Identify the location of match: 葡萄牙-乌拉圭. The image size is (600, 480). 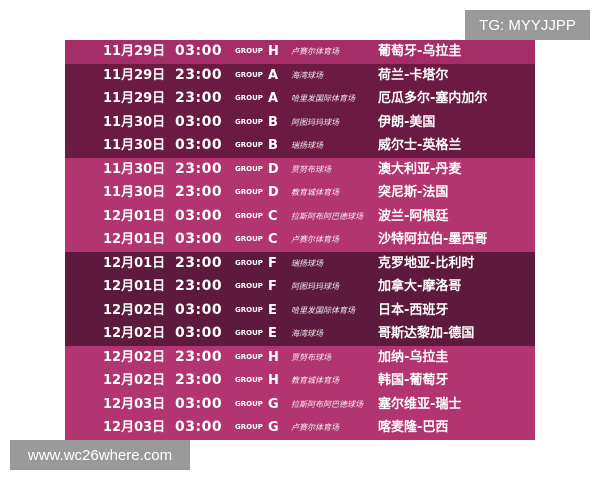
(420, 51).